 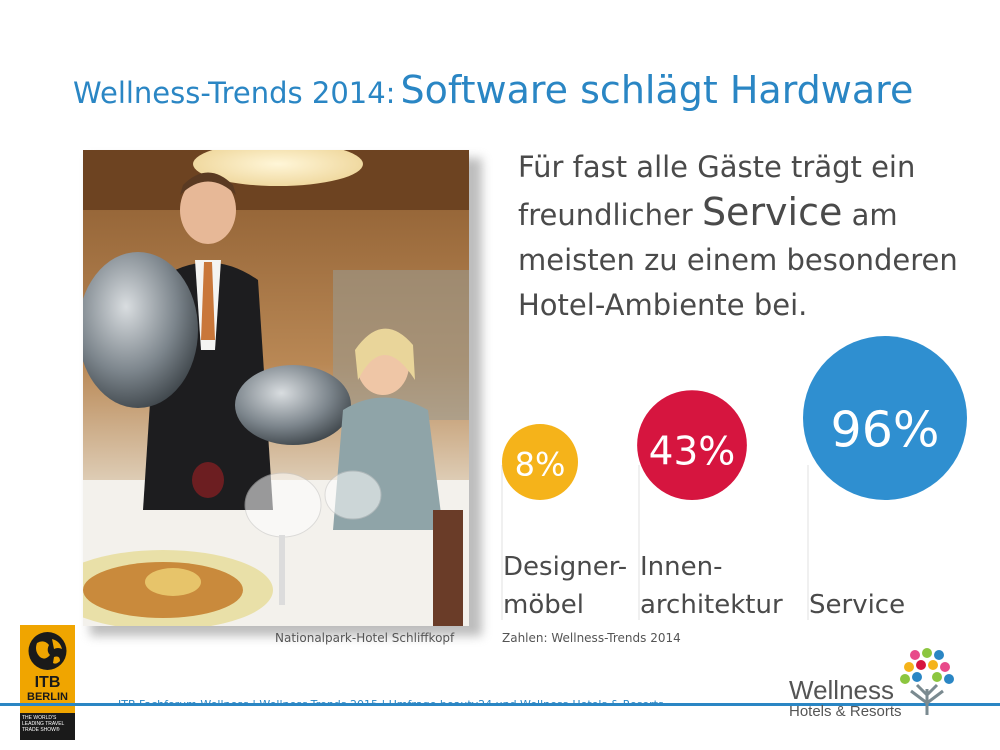 I want to click on category-label: Service, so click(x=857, y=605).